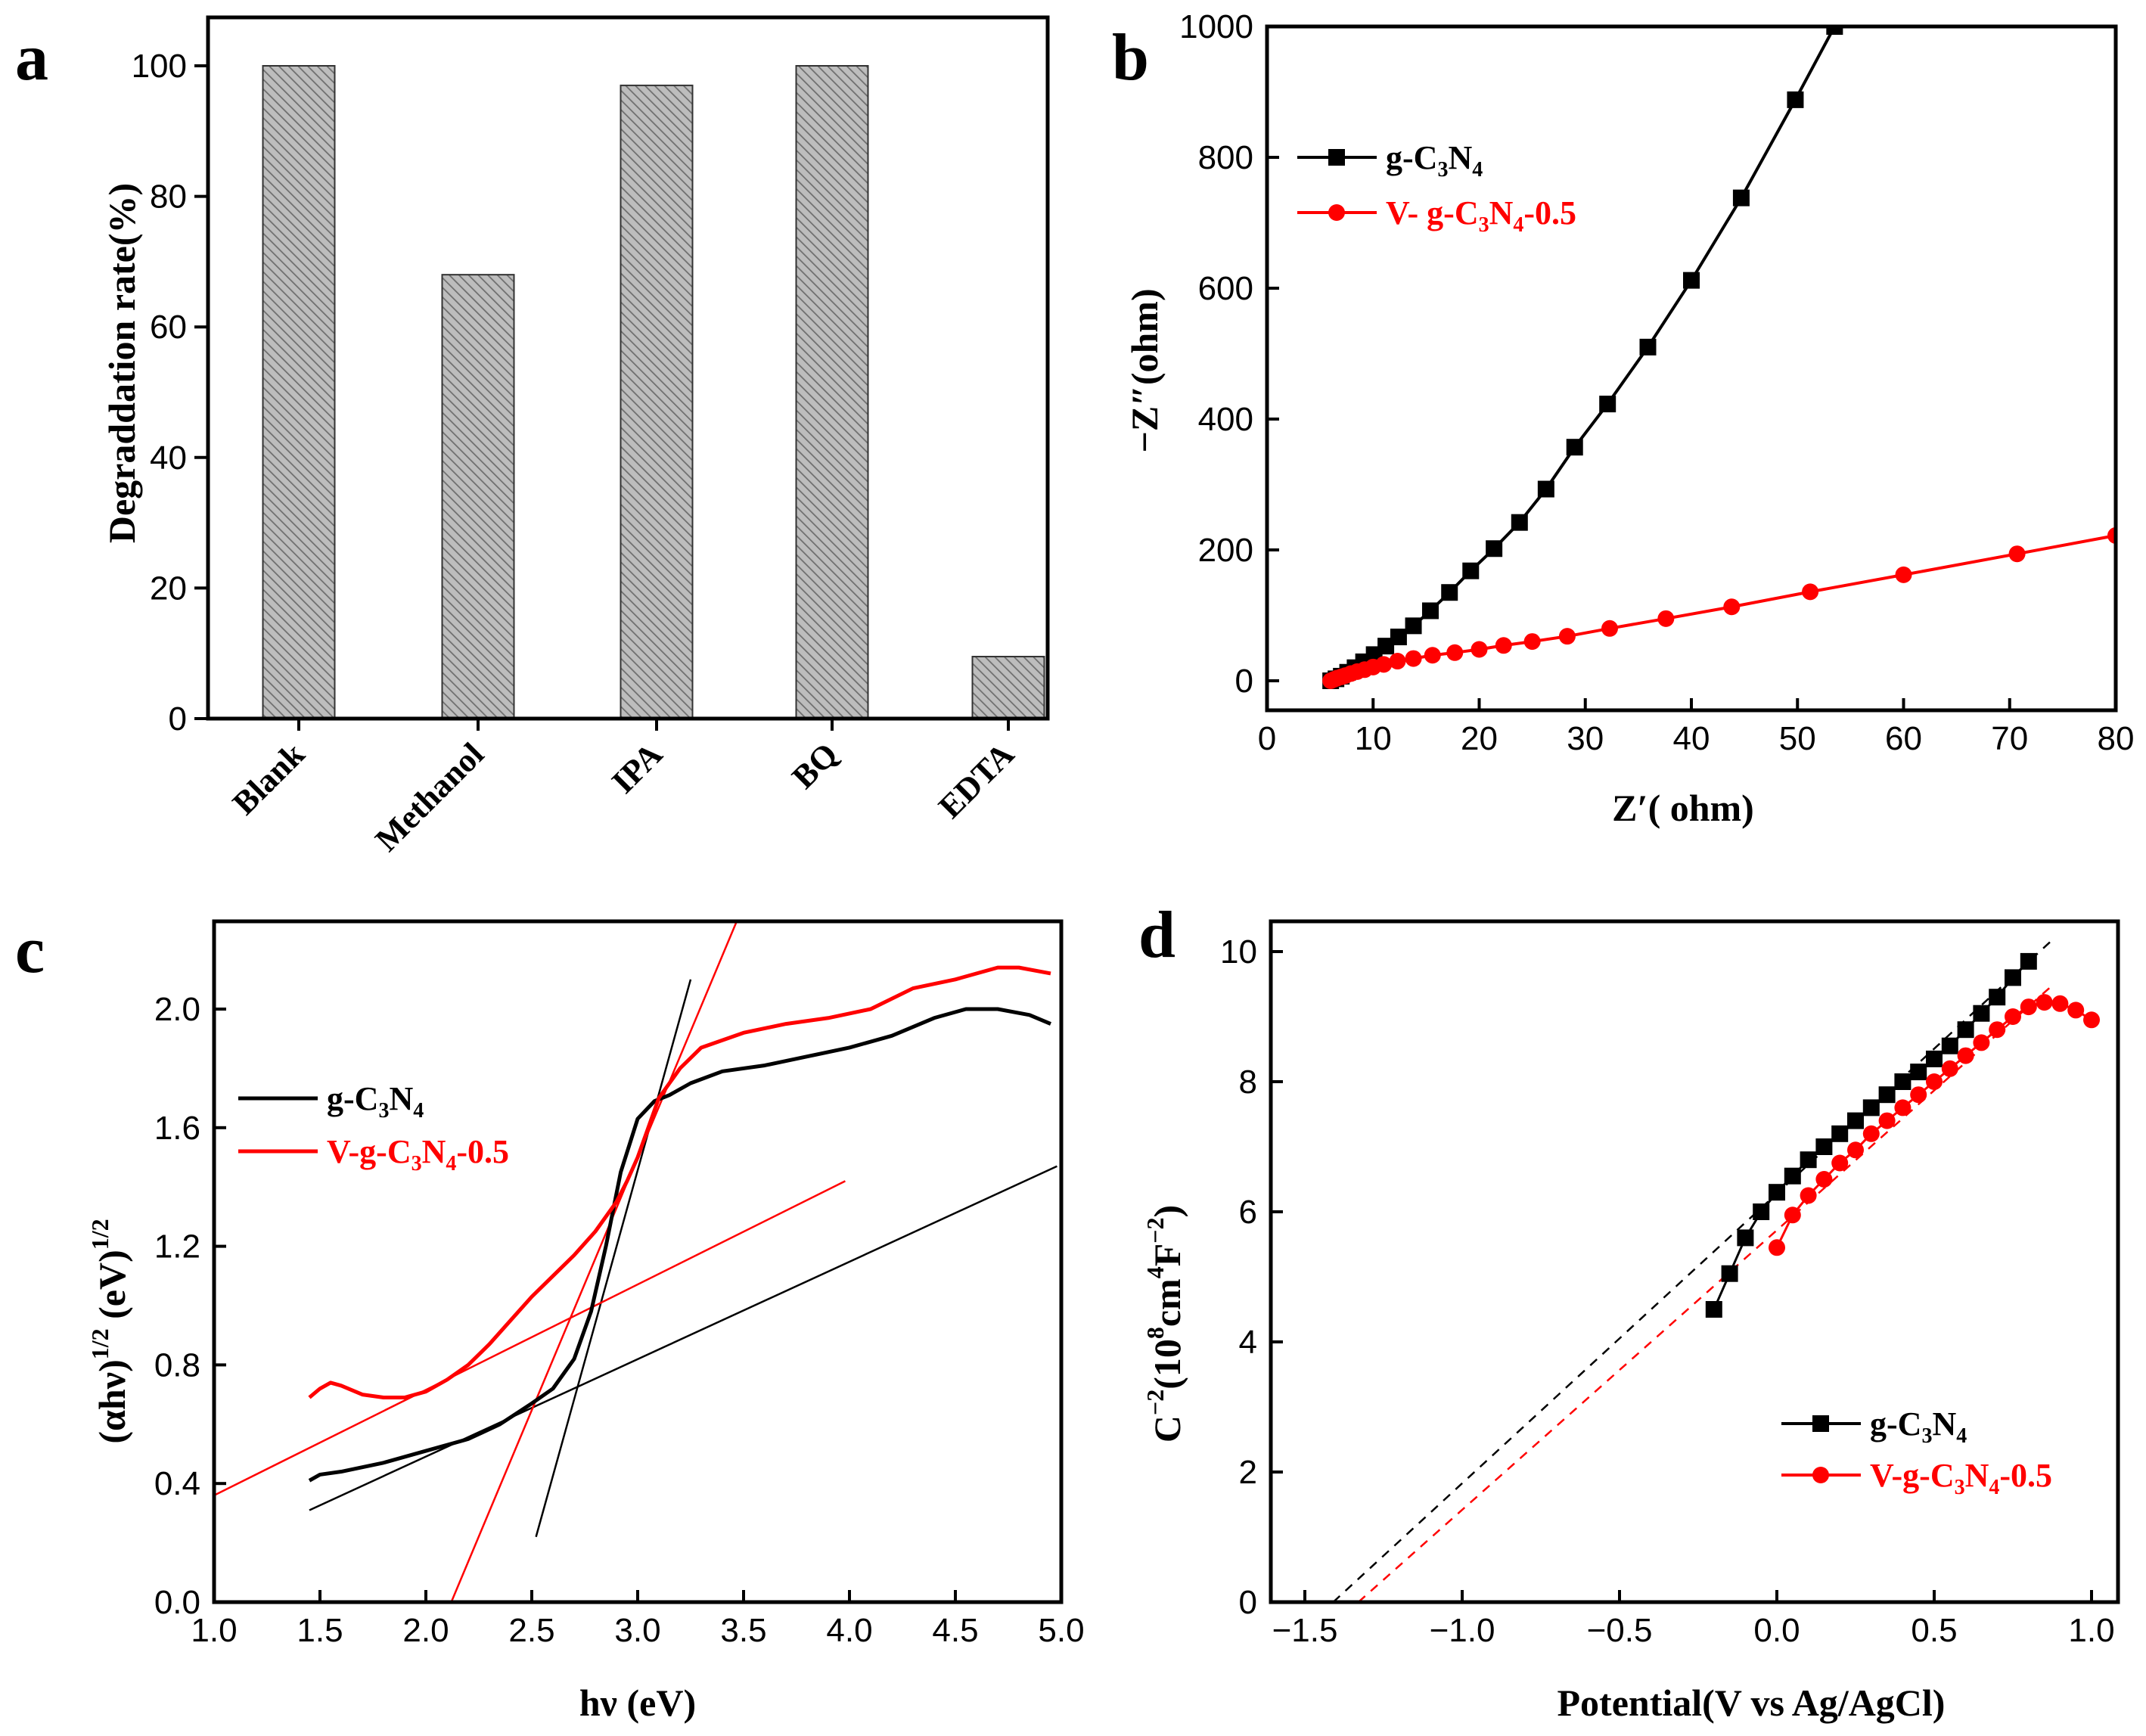 Image resolution: width=2146 pixels, height=1736 pixels. What do you see at coordinates (434, 1151) in the screenshot?
I see `panel-c-legend-label-part: N` at bounding box center [434, 1151].